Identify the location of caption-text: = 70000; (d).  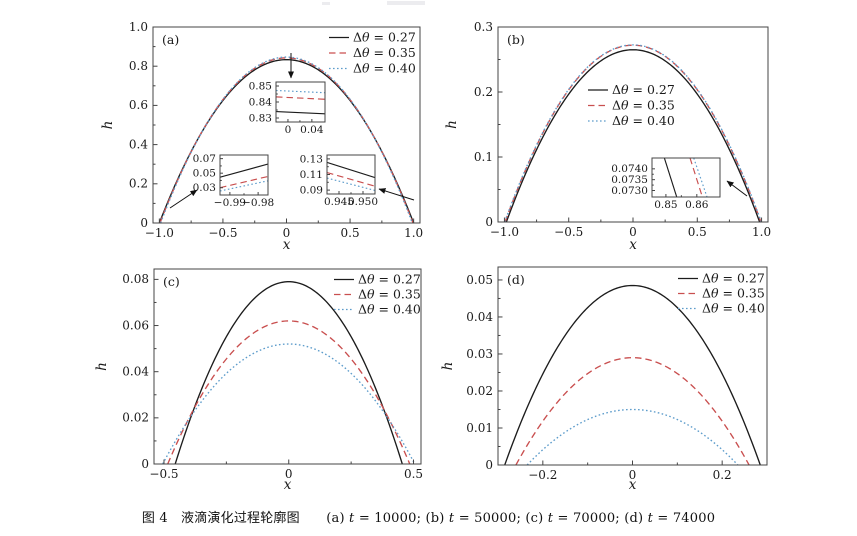
(600, 518).